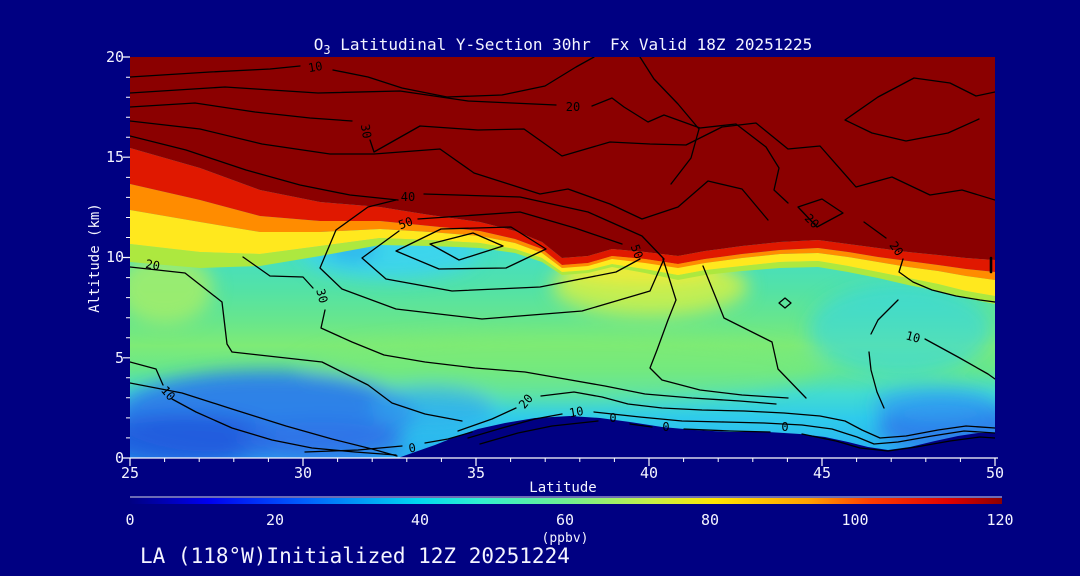 The height and width of the screenshot is (576, 1080). What do you see at coordinates (326, 50) in the screenshot?
I see `title-subscript: 3` at bounding box center [326, 50].